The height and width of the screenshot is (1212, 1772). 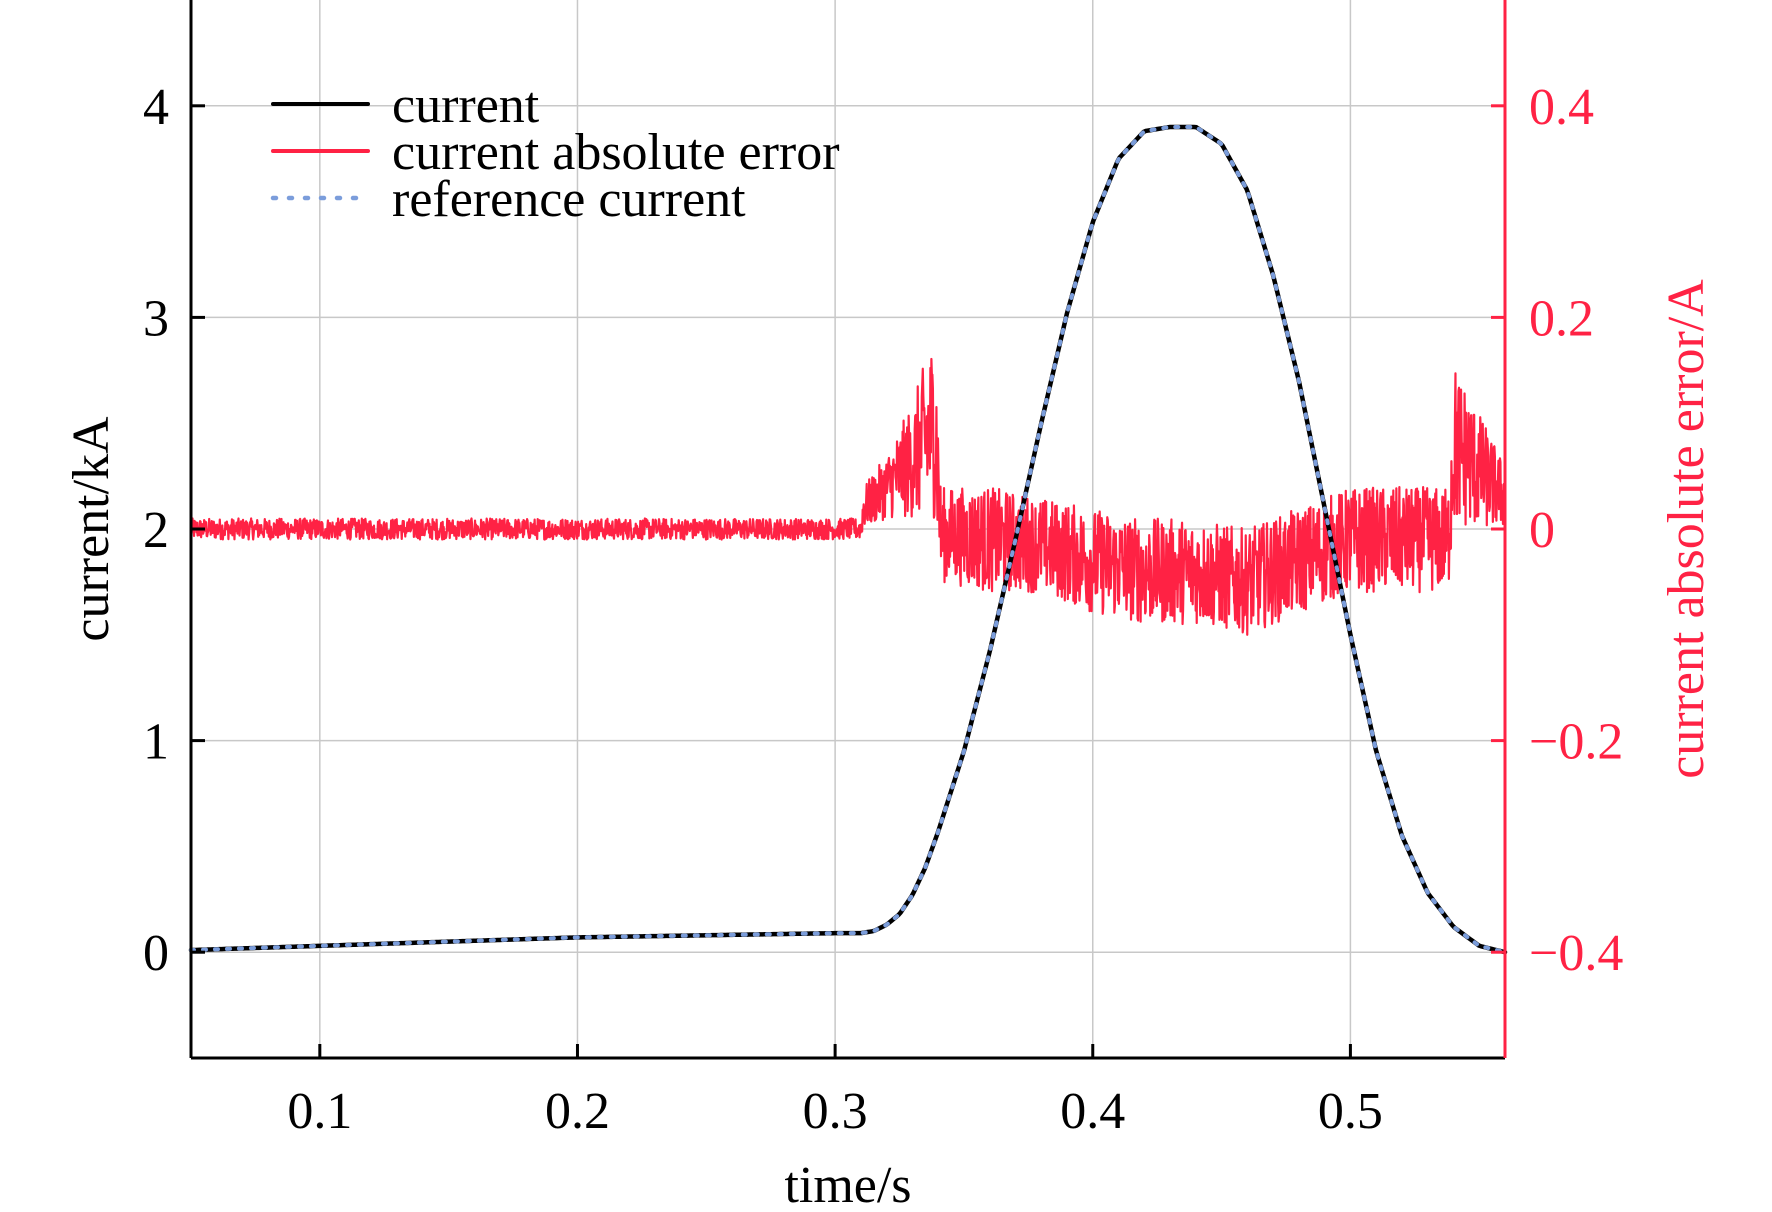 I want to click on left-y-tick-label: 2, so click(x=156, y=530).